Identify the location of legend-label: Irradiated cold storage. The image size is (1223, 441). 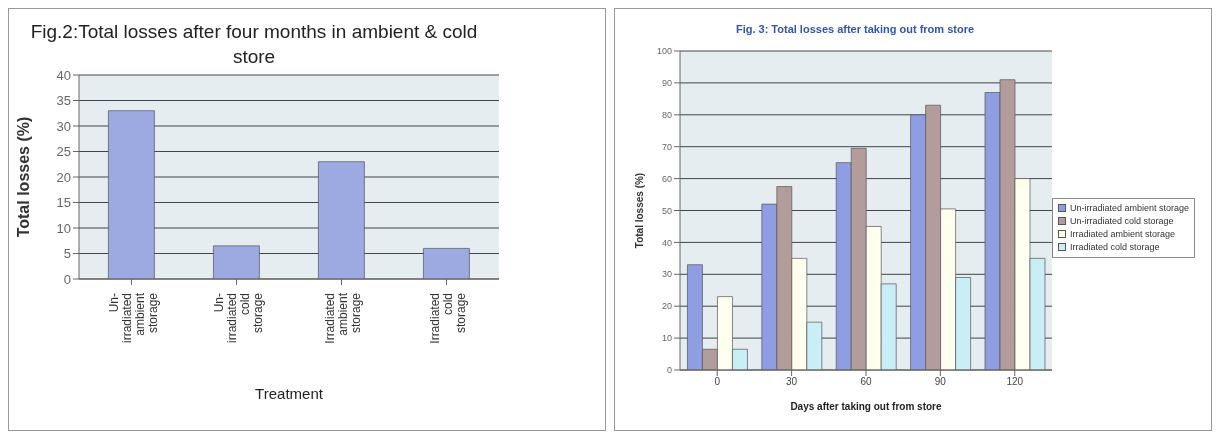
(1114, 247).